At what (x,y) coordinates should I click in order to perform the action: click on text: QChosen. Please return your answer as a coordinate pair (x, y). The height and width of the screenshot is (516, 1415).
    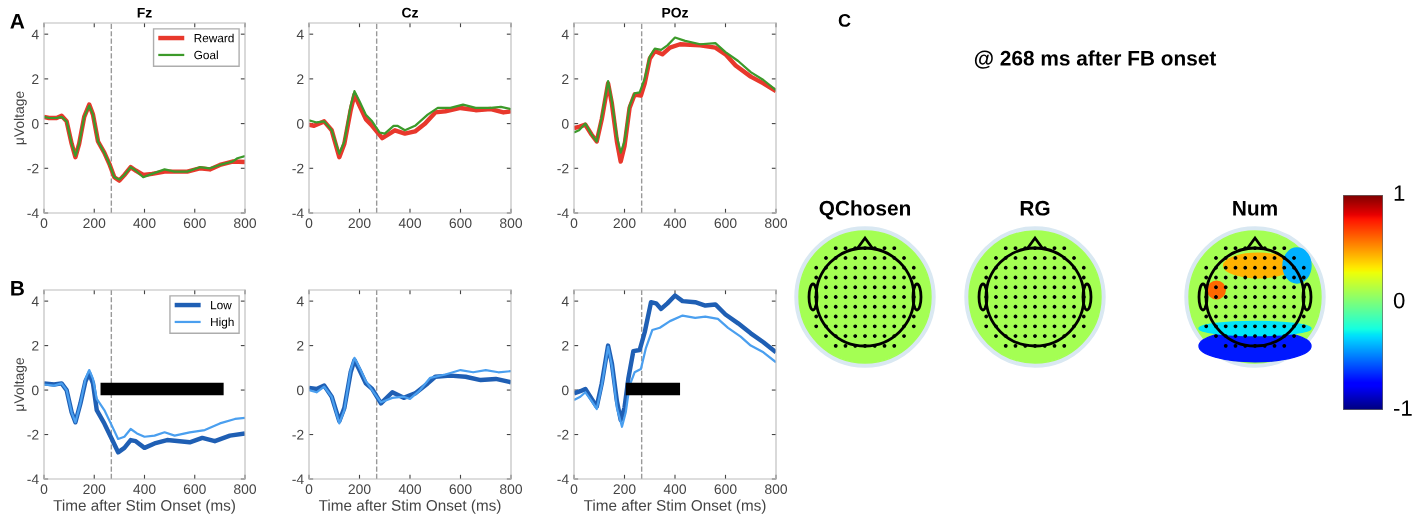
    Looking at the image, I should click on (865, 210).